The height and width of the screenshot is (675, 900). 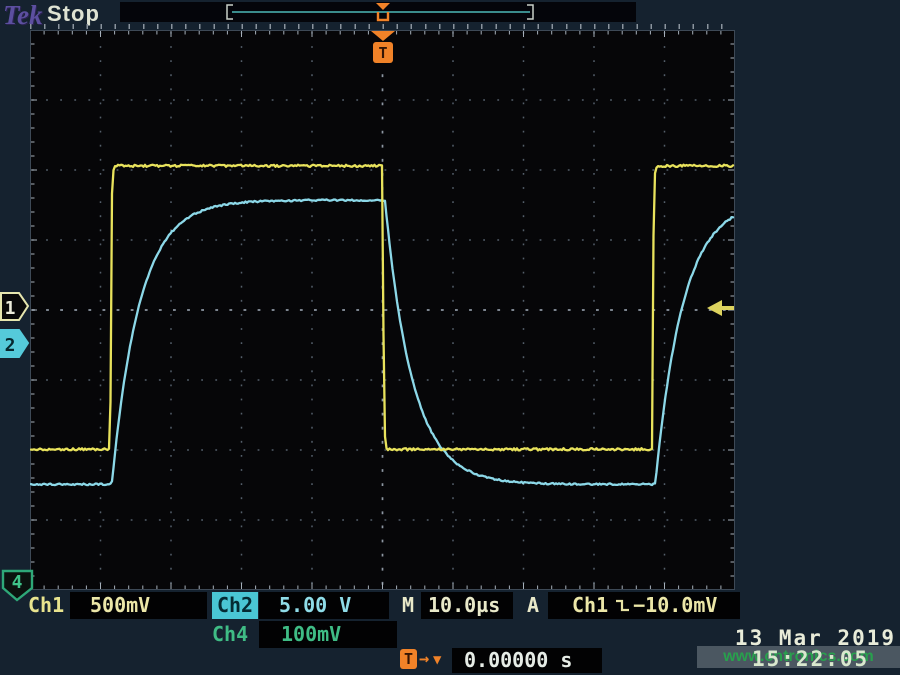 I want to click on ch1-scale-box: 500mV, so click(x=138, y=605).